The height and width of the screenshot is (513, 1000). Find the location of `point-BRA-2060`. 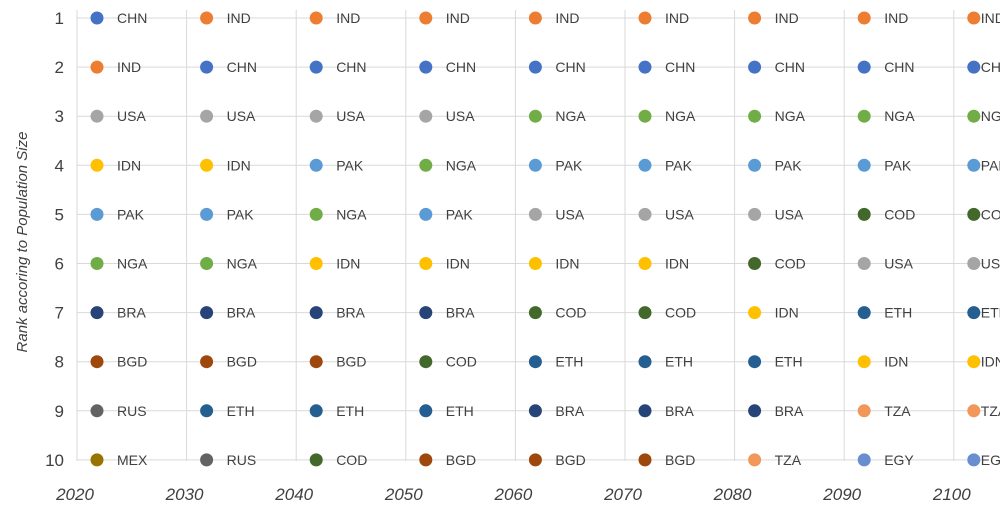

point-BRA-2060 is located at coordinates (535, 411).